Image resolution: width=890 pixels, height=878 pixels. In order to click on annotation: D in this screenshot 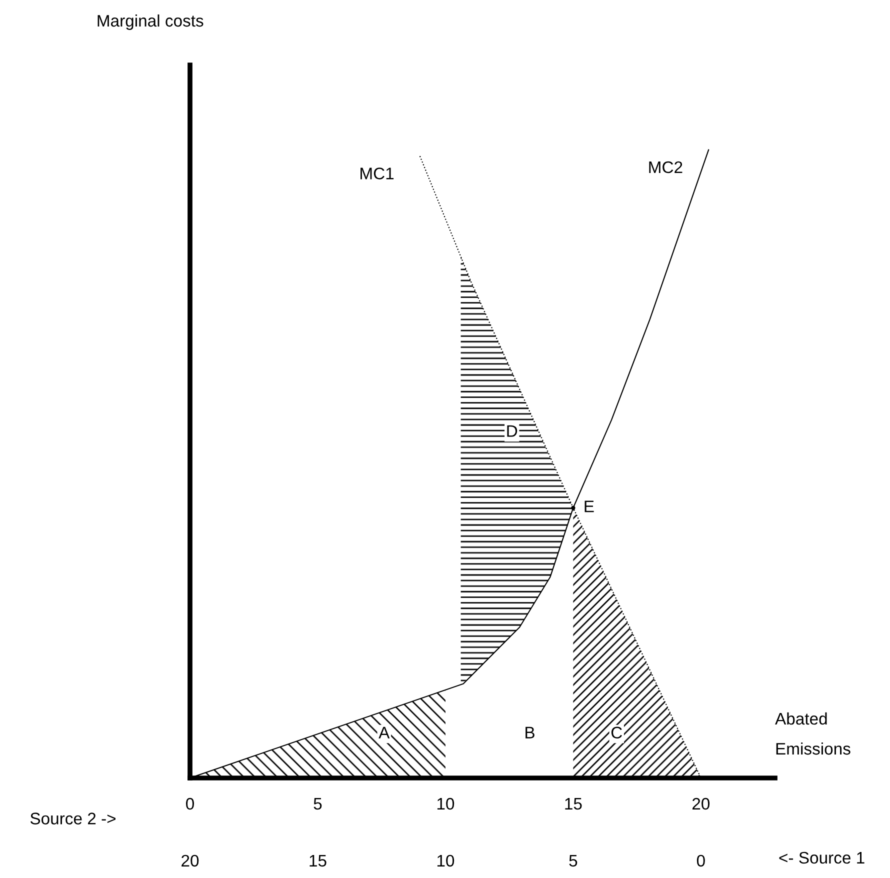, I will do `click(512, 431)`.